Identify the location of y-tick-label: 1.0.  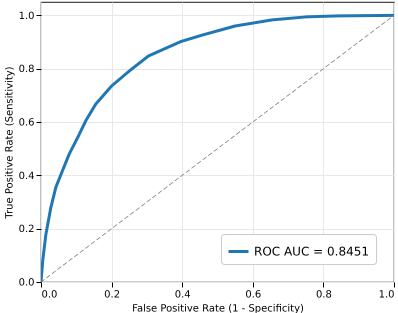
(26, 16).